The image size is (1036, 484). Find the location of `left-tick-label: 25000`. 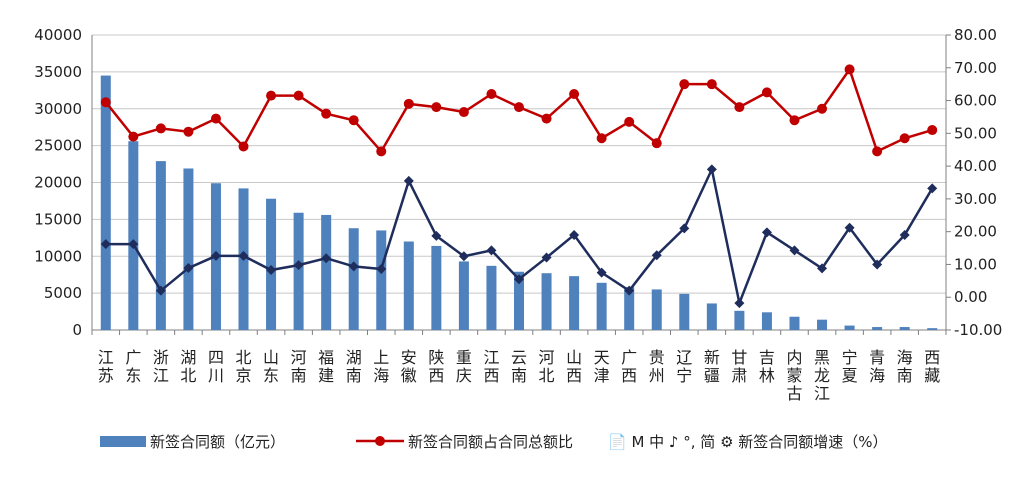

left-tick-label: 25000 is located at coordinates (58, 146).